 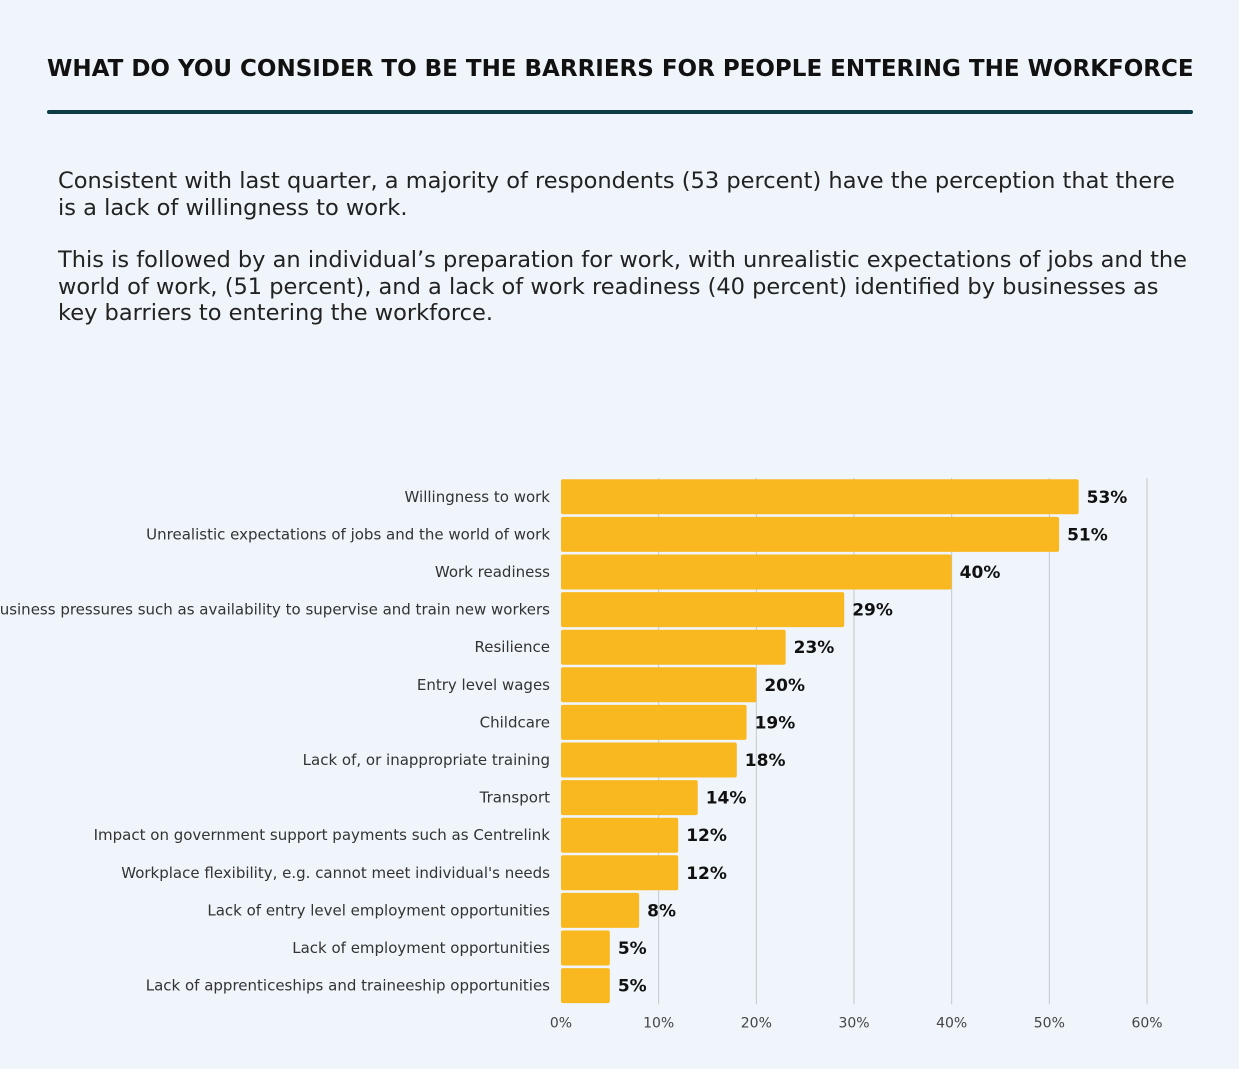 What do you see at coordinates (853, 1023) in the screenshot?
I see `x-tick-label: 30%` at bounding box center [853, 1023].